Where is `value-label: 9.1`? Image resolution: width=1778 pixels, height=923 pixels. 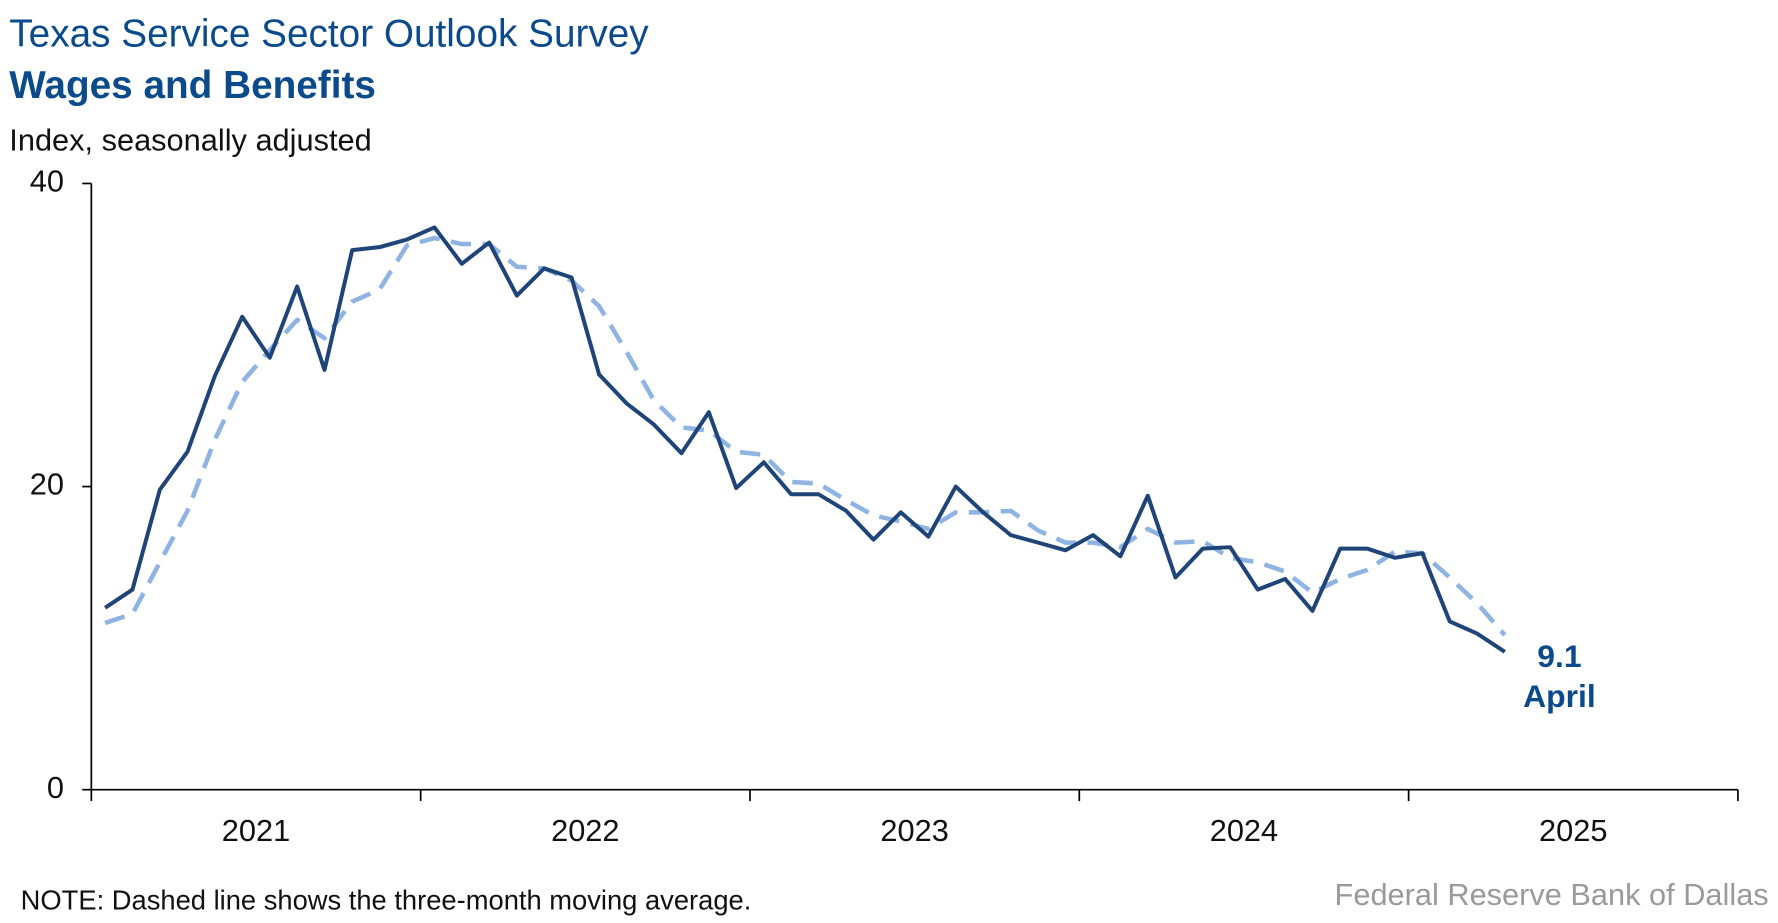
value-label: 9.1 is located at coordinates (1559, 656).